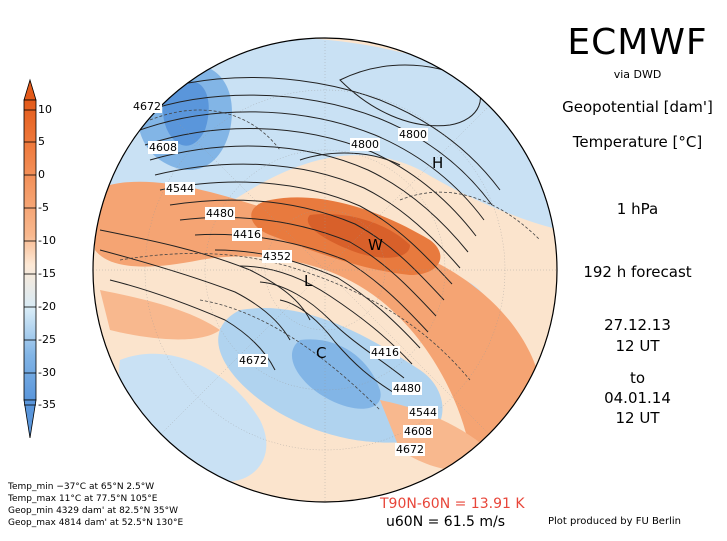 The image size is (727, 541). Describe the element at coordinates (43, 207) in the screenshot. I see `colorbar-label: -5` at that location.